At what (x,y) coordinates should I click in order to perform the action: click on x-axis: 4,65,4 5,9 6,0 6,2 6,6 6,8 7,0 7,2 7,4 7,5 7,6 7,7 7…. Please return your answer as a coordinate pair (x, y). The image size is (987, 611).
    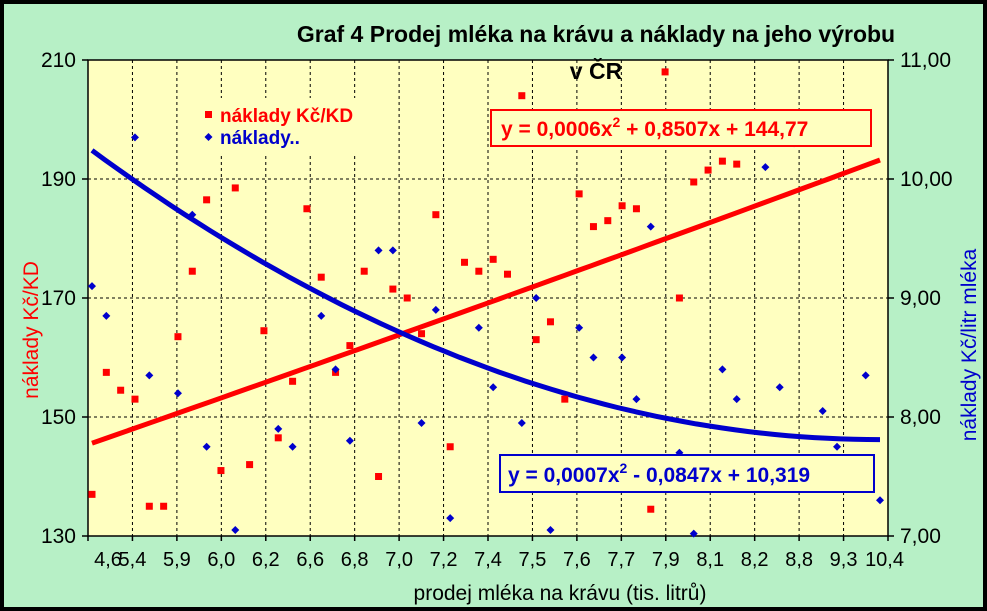
    Looking at the image, I should click on (495, 553).